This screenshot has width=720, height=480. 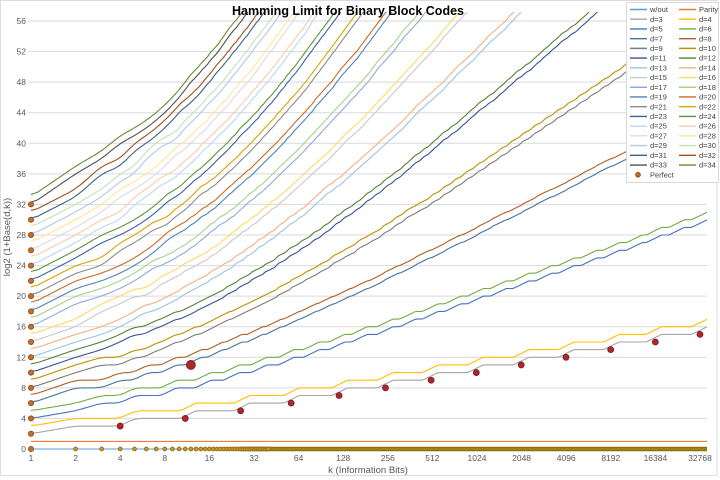 I want to click on x-tick-label-16384: 16384, so click(x=656, y=458).